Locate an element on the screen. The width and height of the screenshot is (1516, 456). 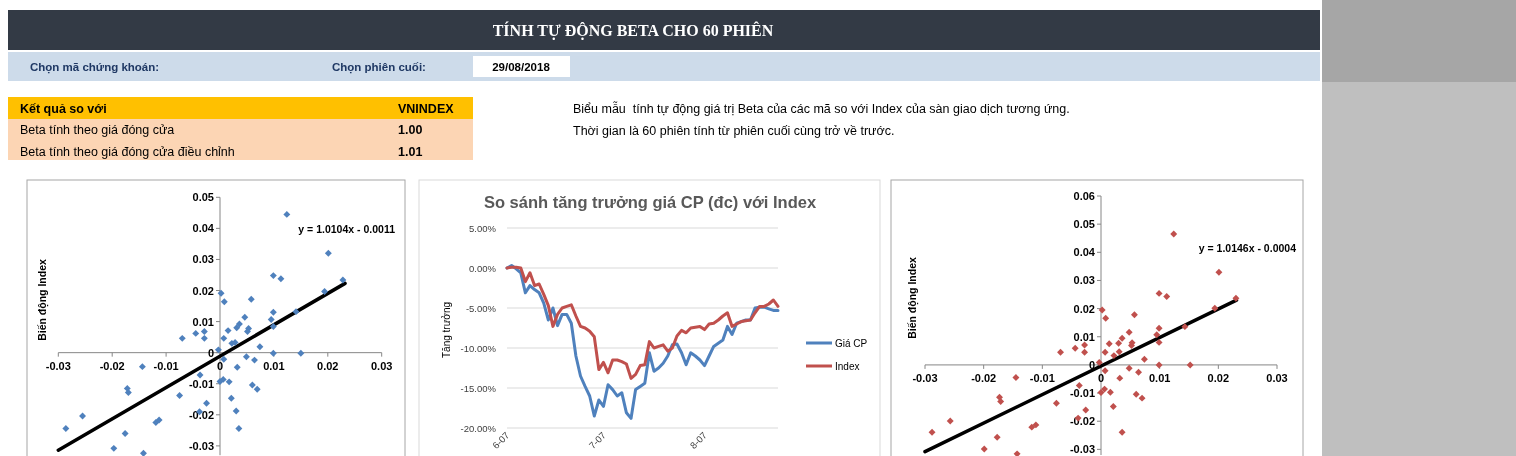
x-tick-label: 7-07 is located at coordinates (597, 440).